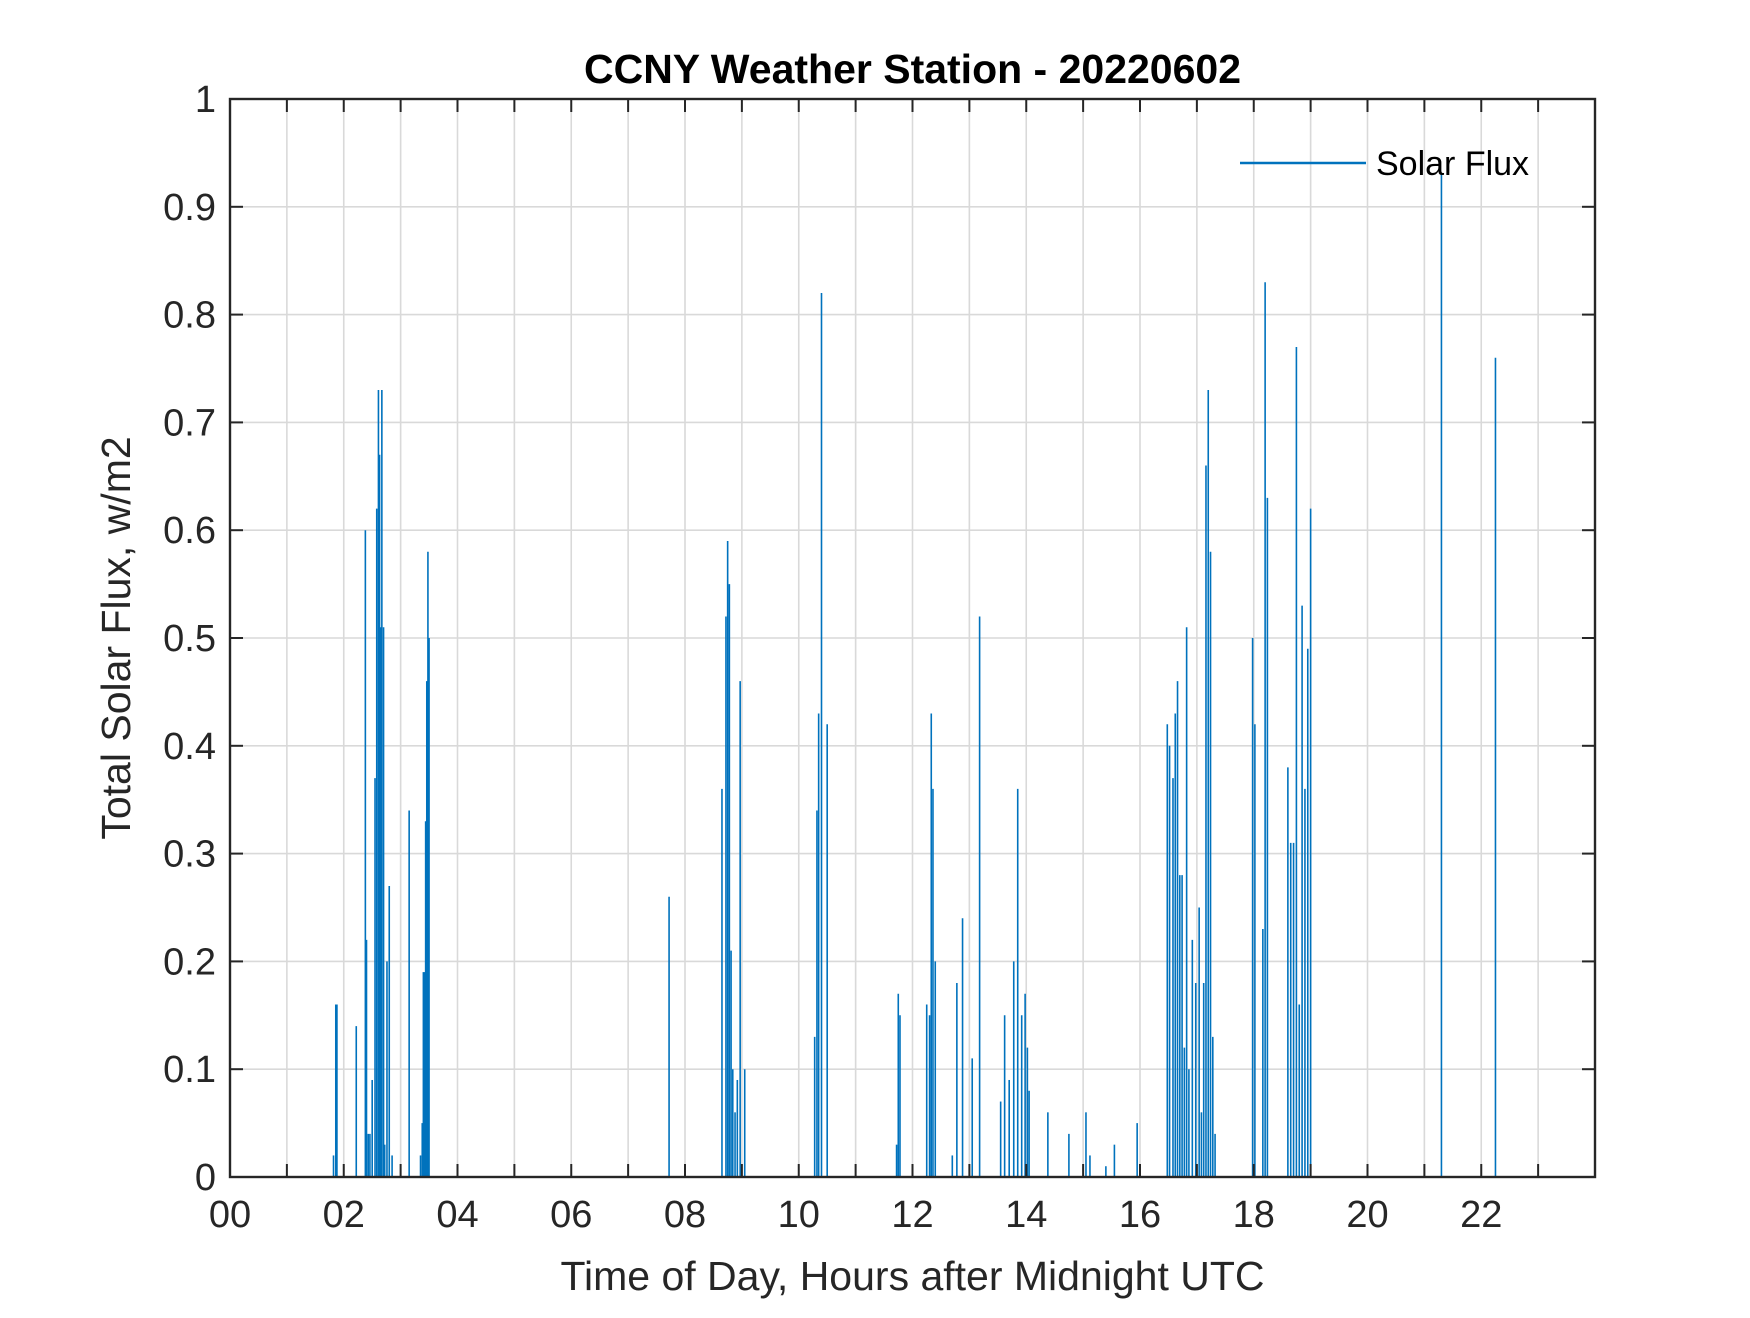 This screenshot has width=1750, height=1318. Describe the element at coordinates (457, 1215) in the screenshot. I see `x-tick-label: 04` at that location.